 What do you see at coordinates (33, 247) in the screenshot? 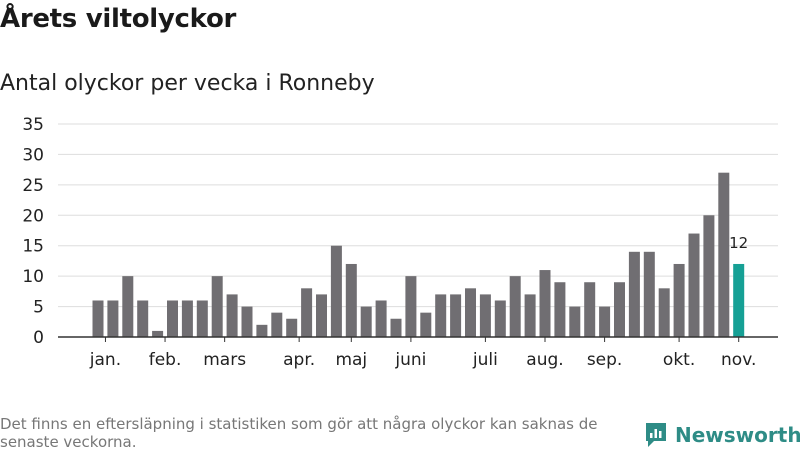
I see `y-tick-label: 15` at bounding box center [33, 247].